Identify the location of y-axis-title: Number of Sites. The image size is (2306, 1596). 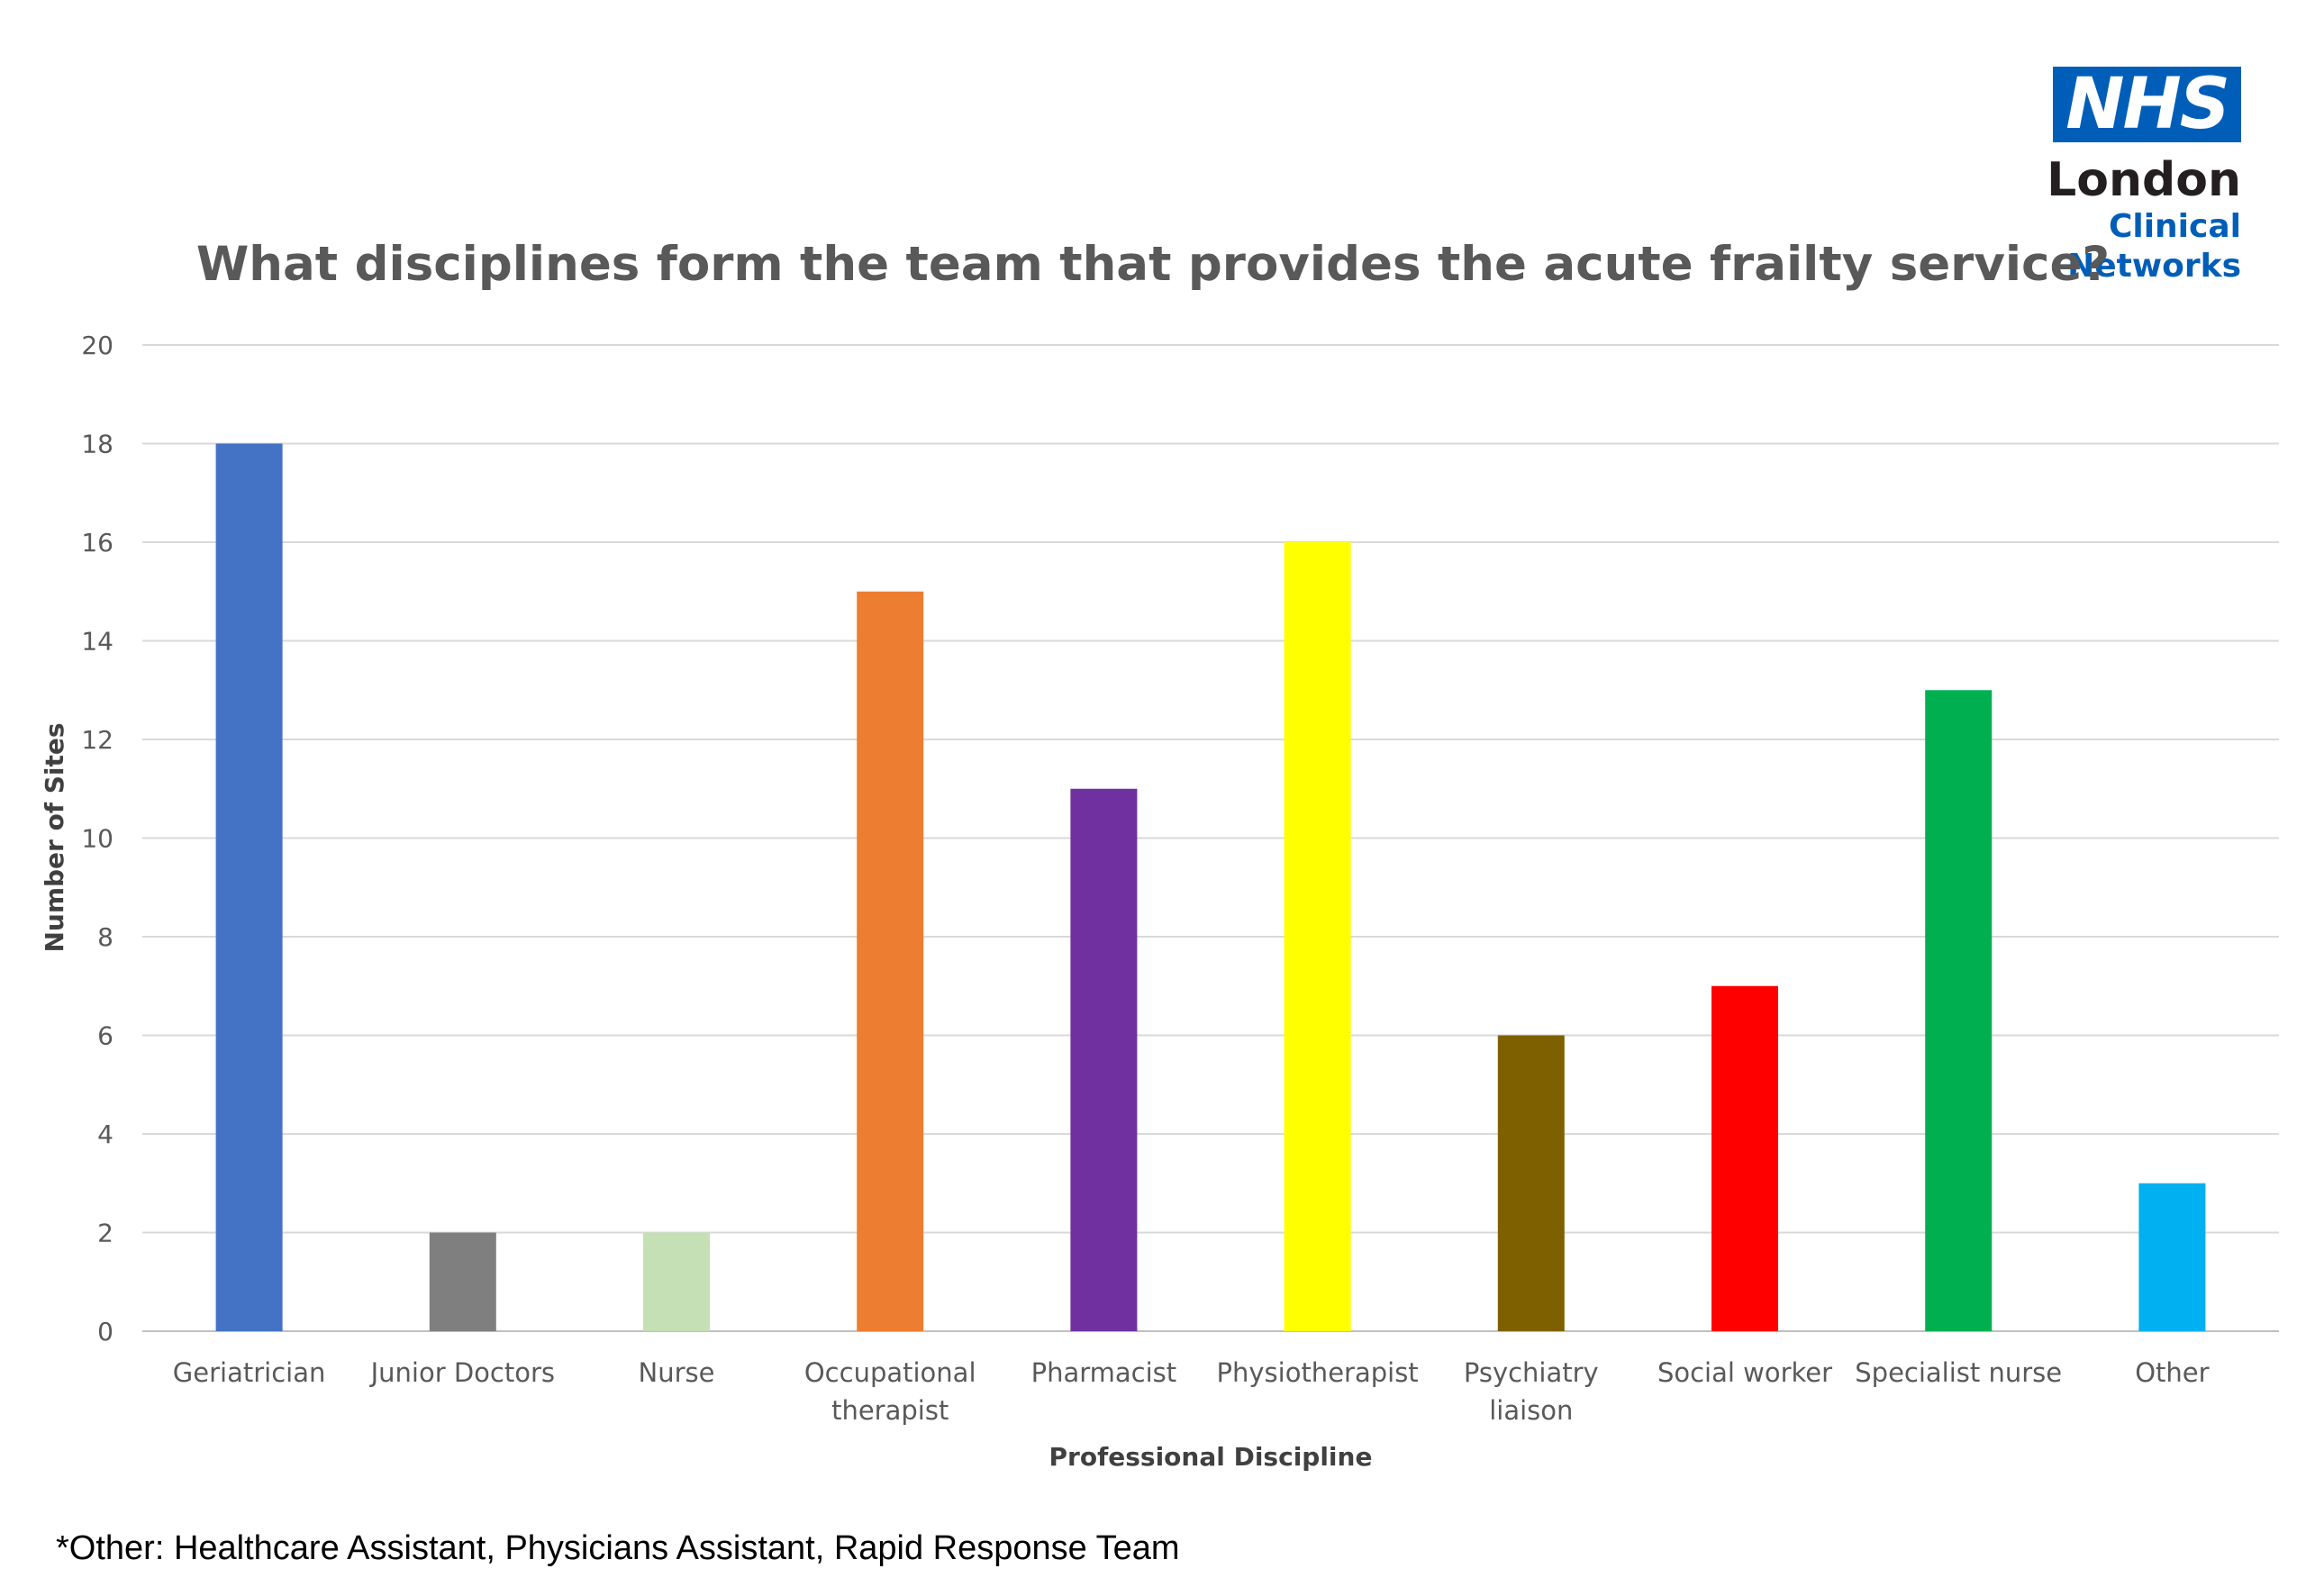
(54, 837).